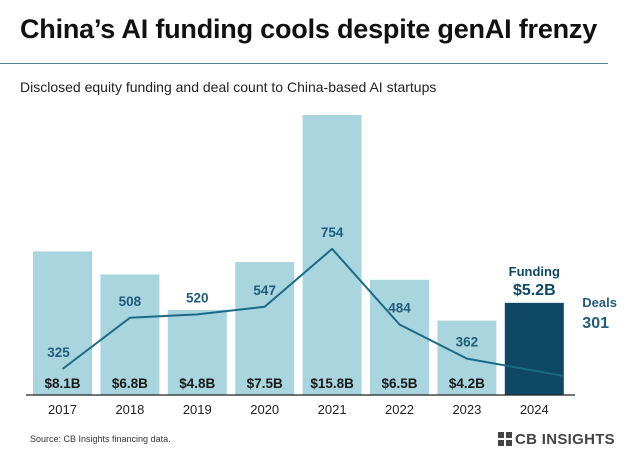 This screenshot has width=638, height=468. What do you see at coordinates (62, 383) in the screenshot?
I see `funding-label-2017: $8.1B` at bounding box center [62, 383].